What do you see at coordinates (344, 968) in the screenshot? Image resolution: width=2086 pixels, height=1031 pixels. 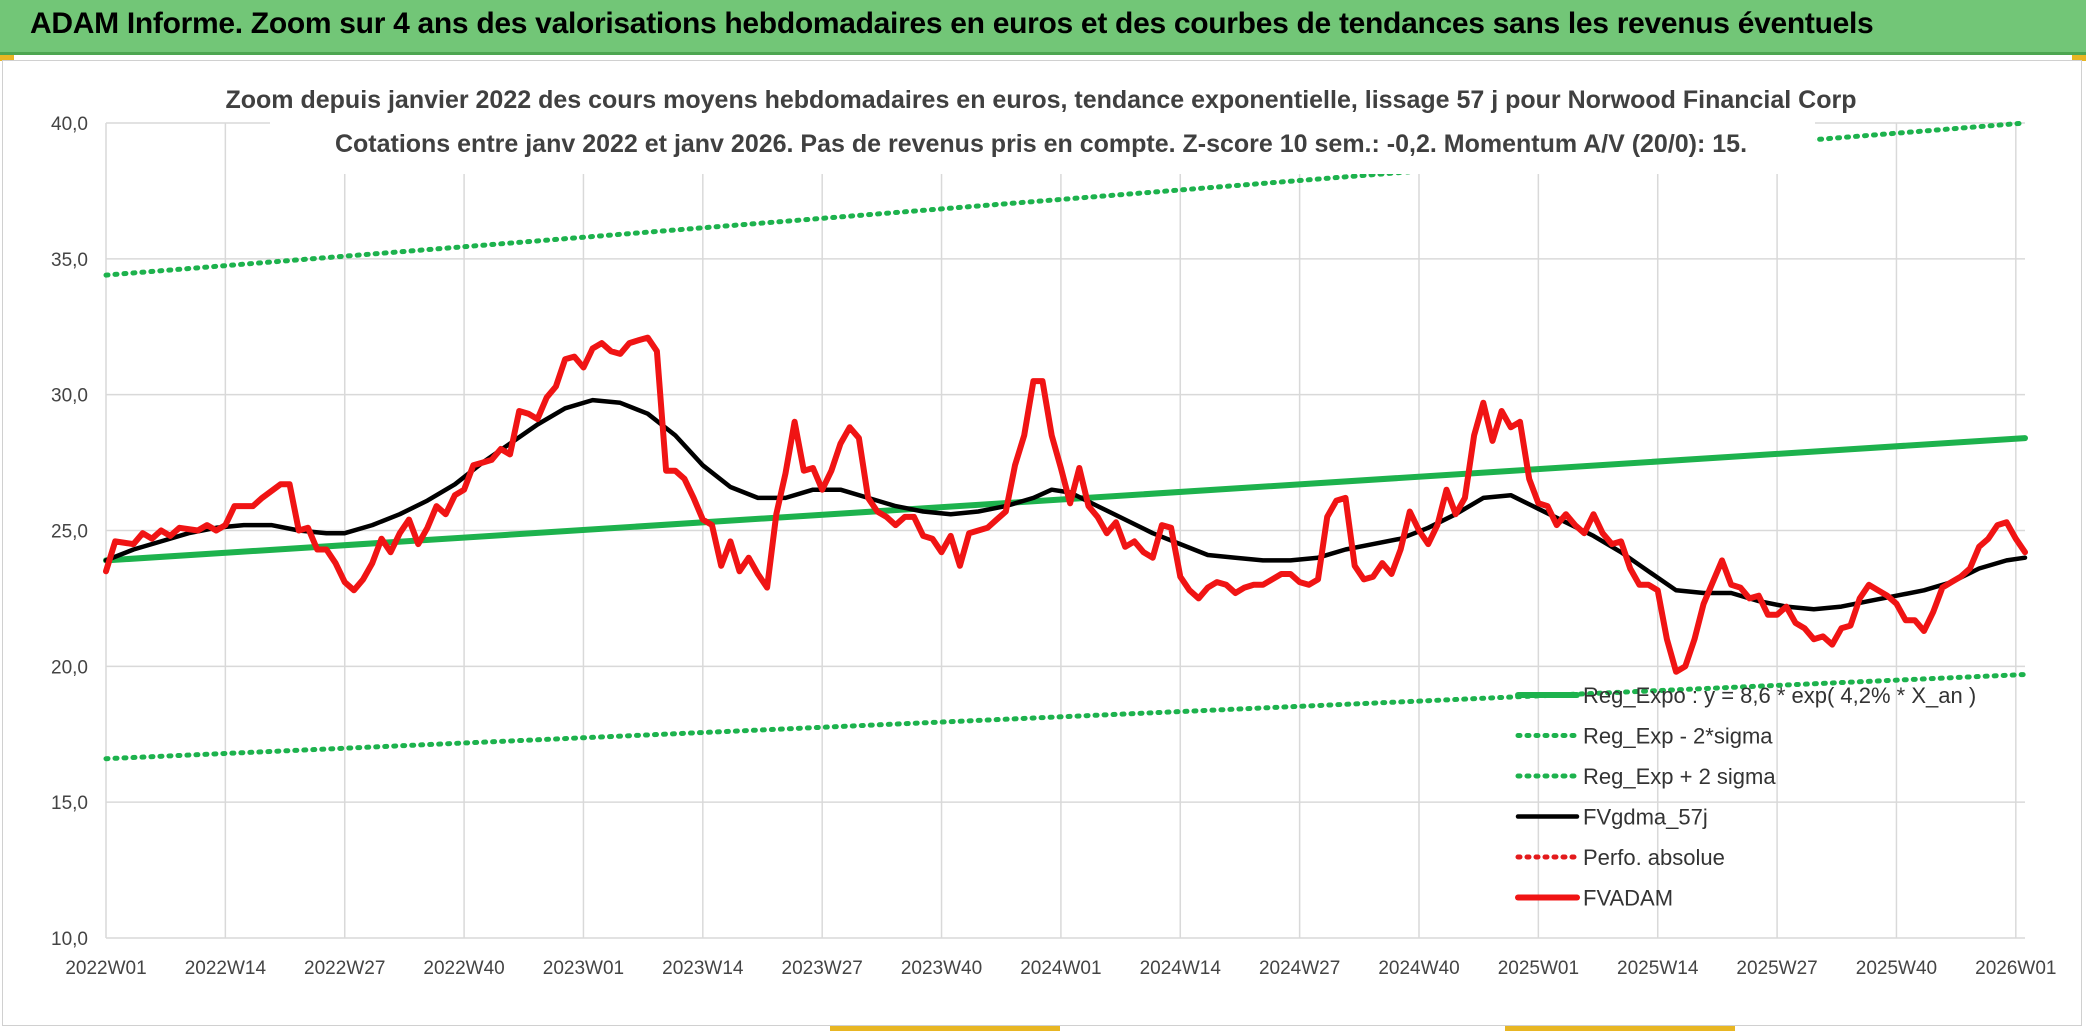 I see `x-tick-label: 2022W27` at bounding box center [344, 968].